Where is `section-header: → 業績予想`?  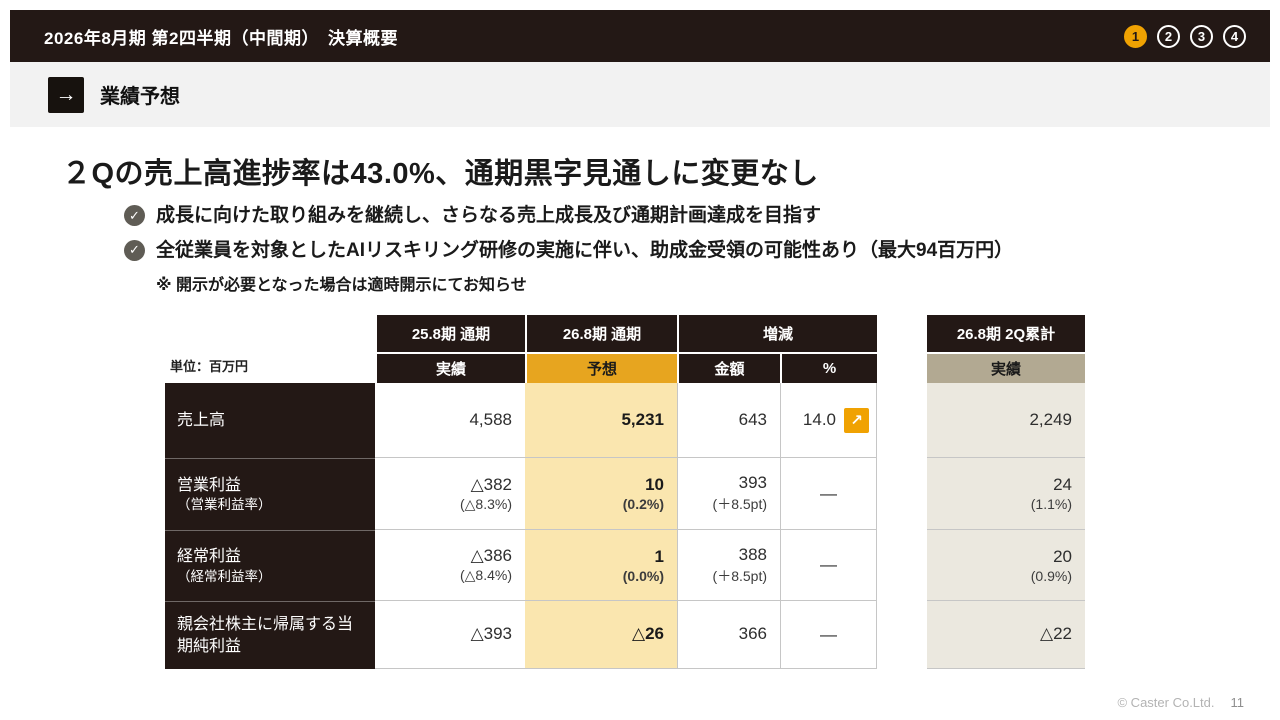 section-header: → 業績予想 is located at coordinates (640, 94).